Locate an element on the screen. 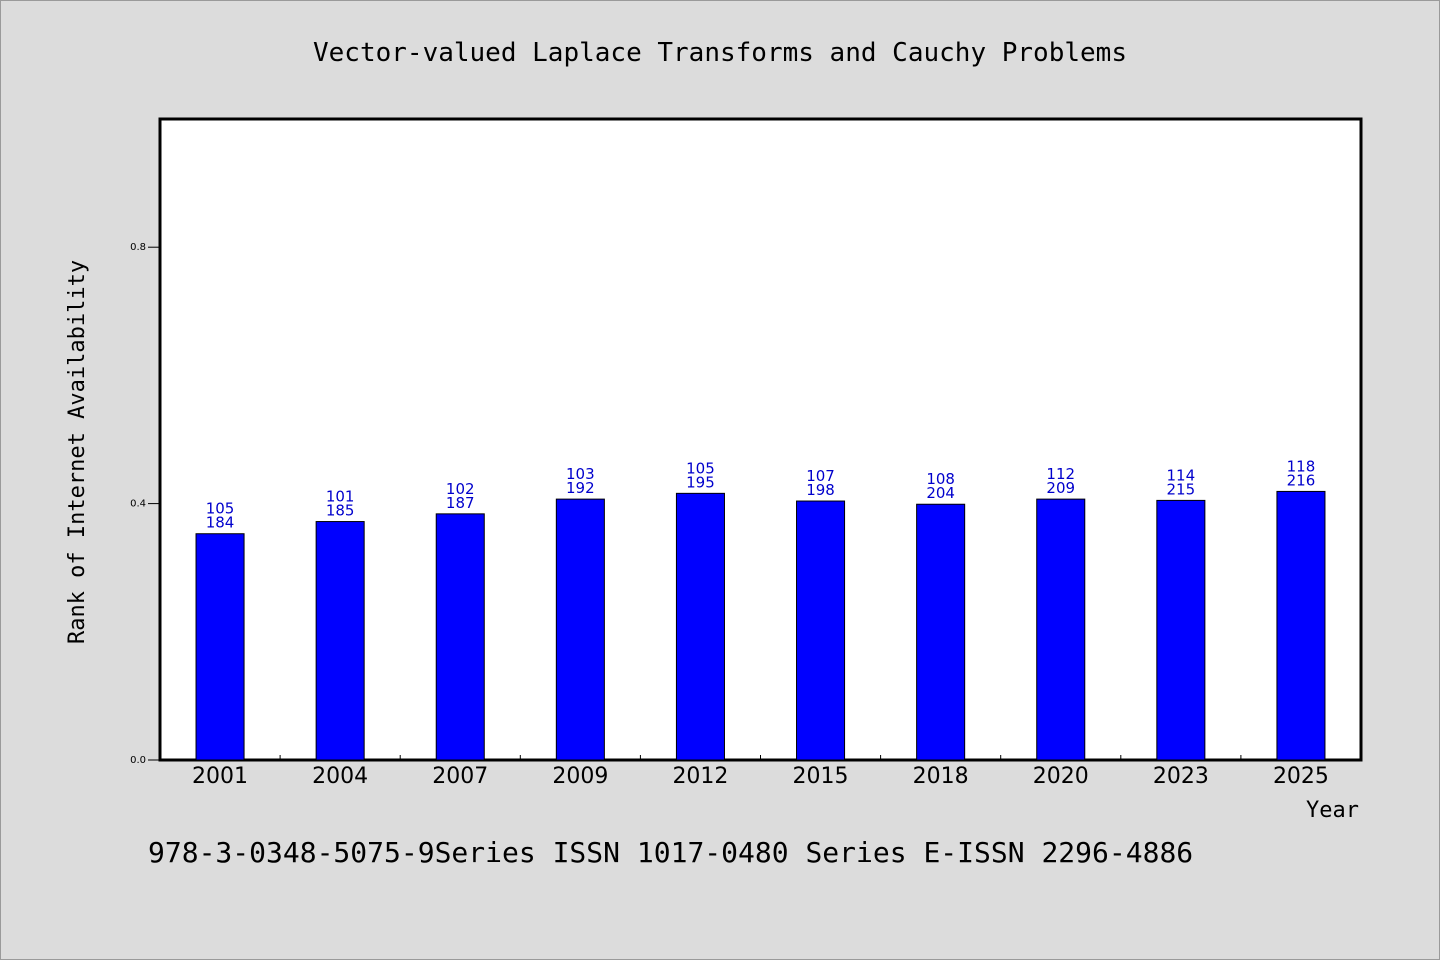 The width and height of the screenshot is (1440, 960). data-label-bottom: 192 is located at coordinates (580, 488).